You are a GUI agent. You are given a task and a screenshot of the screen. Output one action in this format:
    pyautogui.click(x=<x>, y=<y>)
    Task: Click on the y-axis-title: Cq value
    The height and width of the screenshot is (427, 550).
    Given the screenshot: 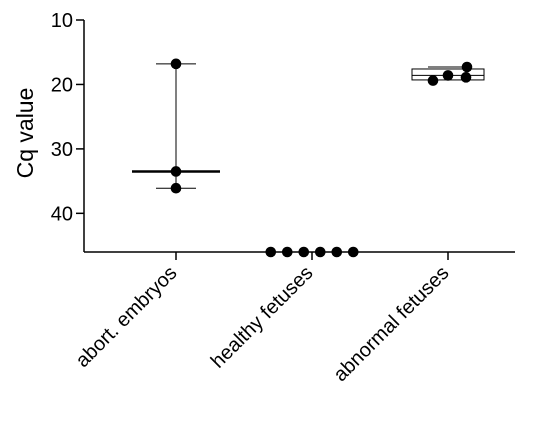 What is the action you would take?
    pyautogui.click(x=25, y=133)
    